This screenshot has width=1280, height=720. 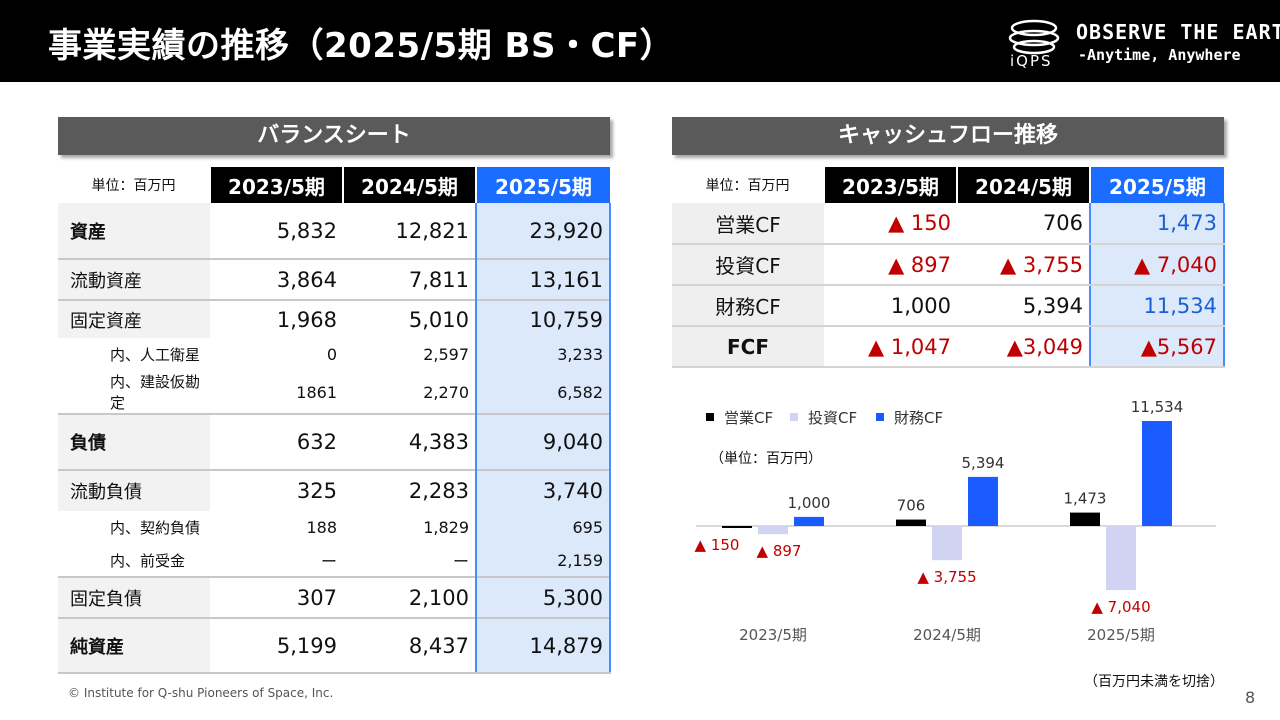 What do you see at coordinates (543, 279) in the screenshot?
I see `cell-value: 13,161` at bounding box center [543, 279].